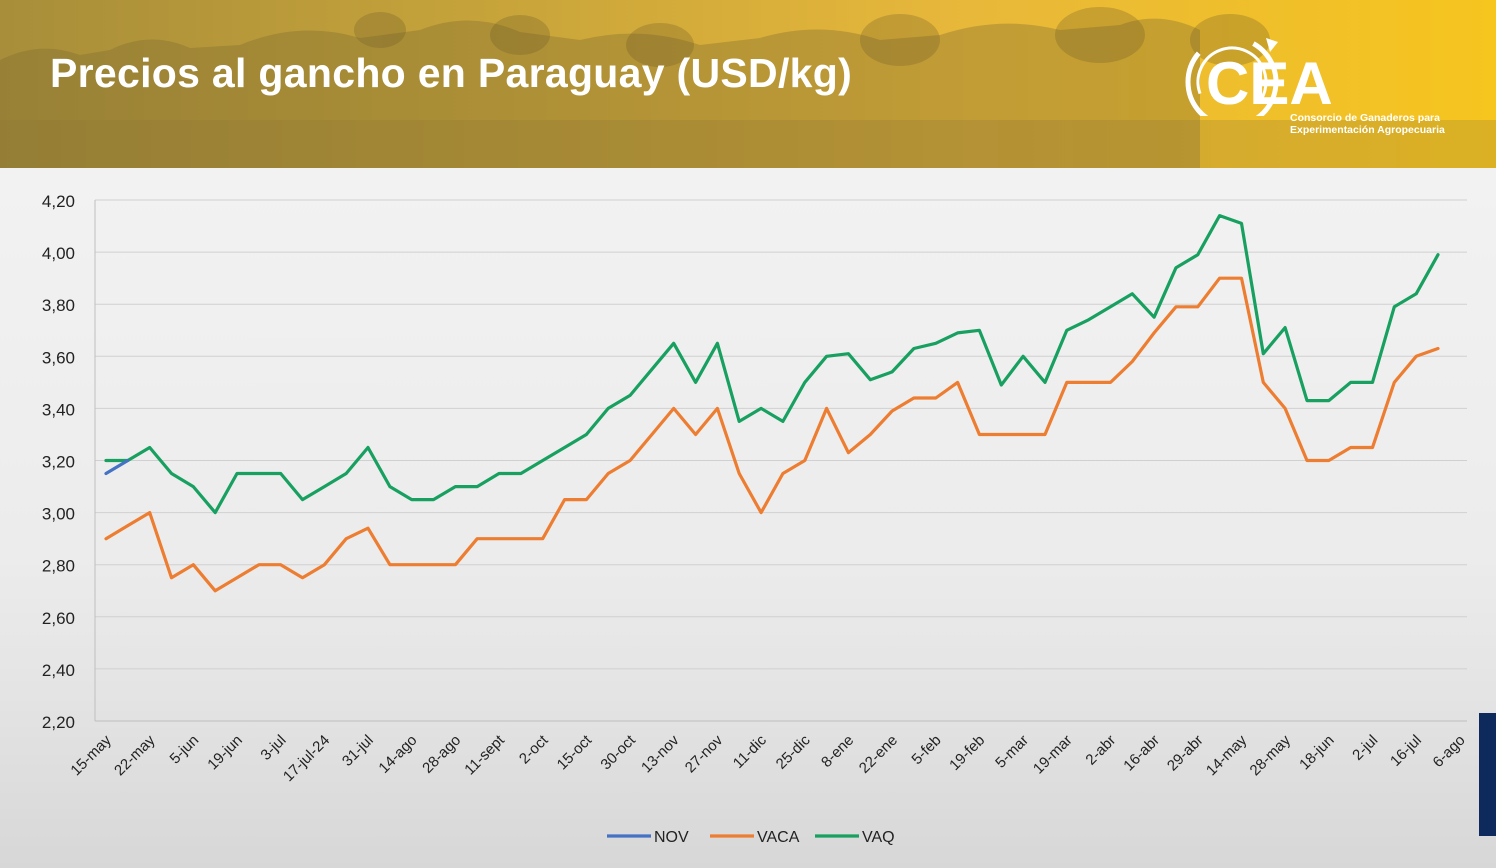 The image size is (1496, 868). What do you see at coordinates (704, 753) in the screenshot?
I see `x-tick-label: 27-nov` at bounding box center [704, 753].